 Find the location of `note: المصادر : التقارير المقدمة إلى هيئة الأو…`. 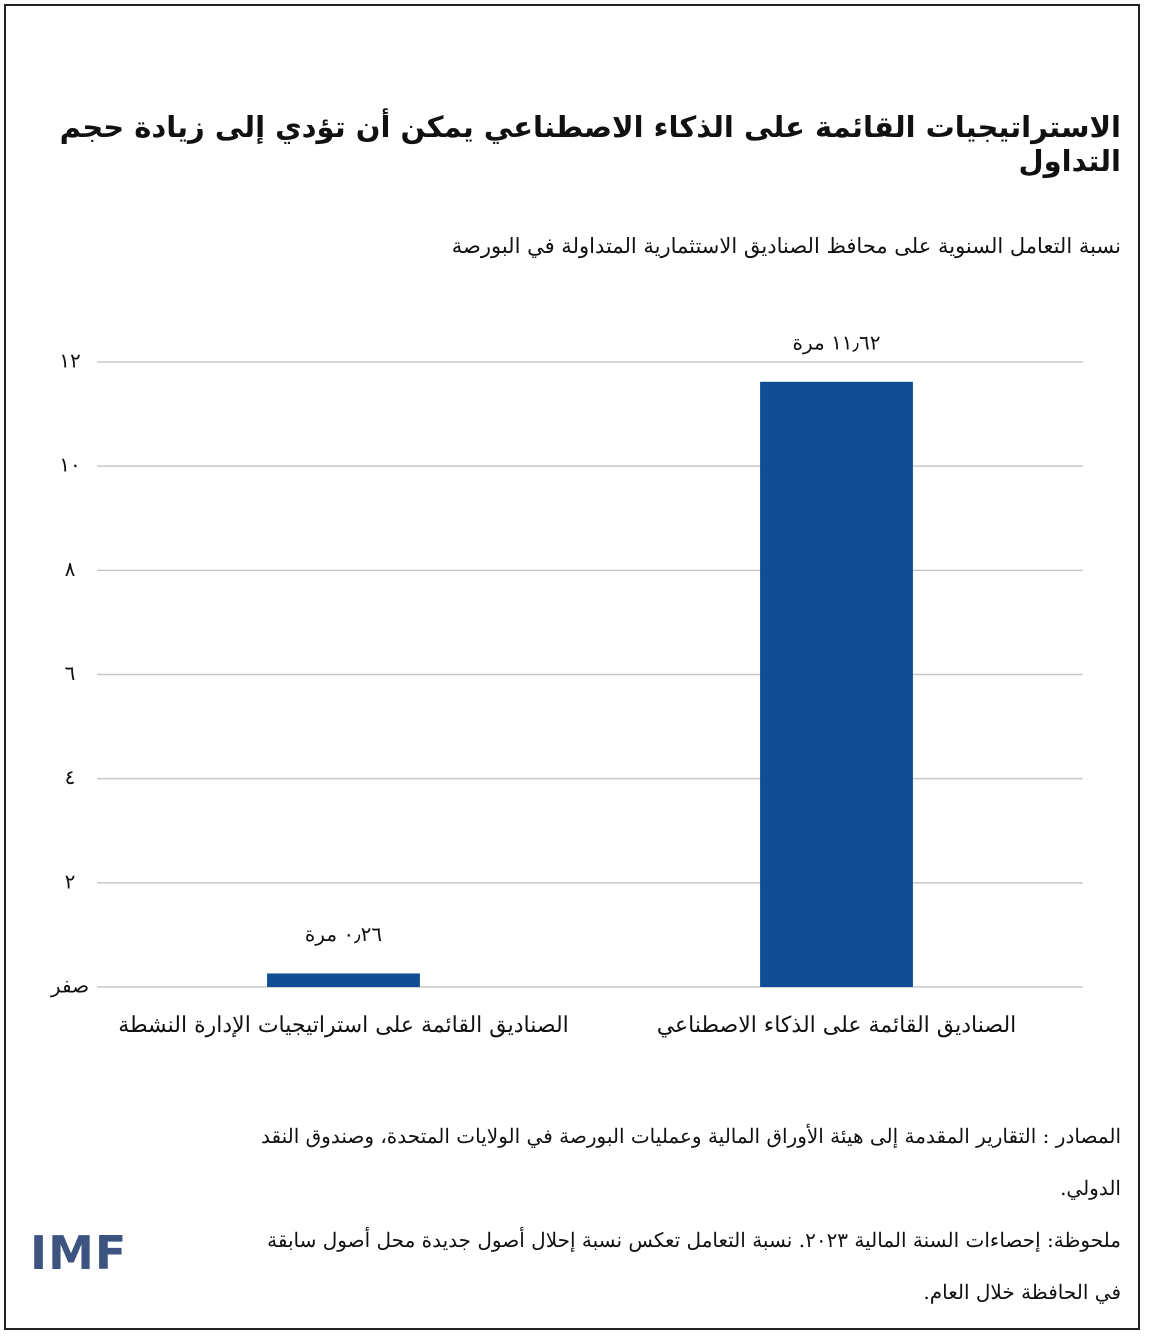

note: المصادر : التقارير المقدمة إلى هيئة الأو… is located at coordinates (690, 1162).